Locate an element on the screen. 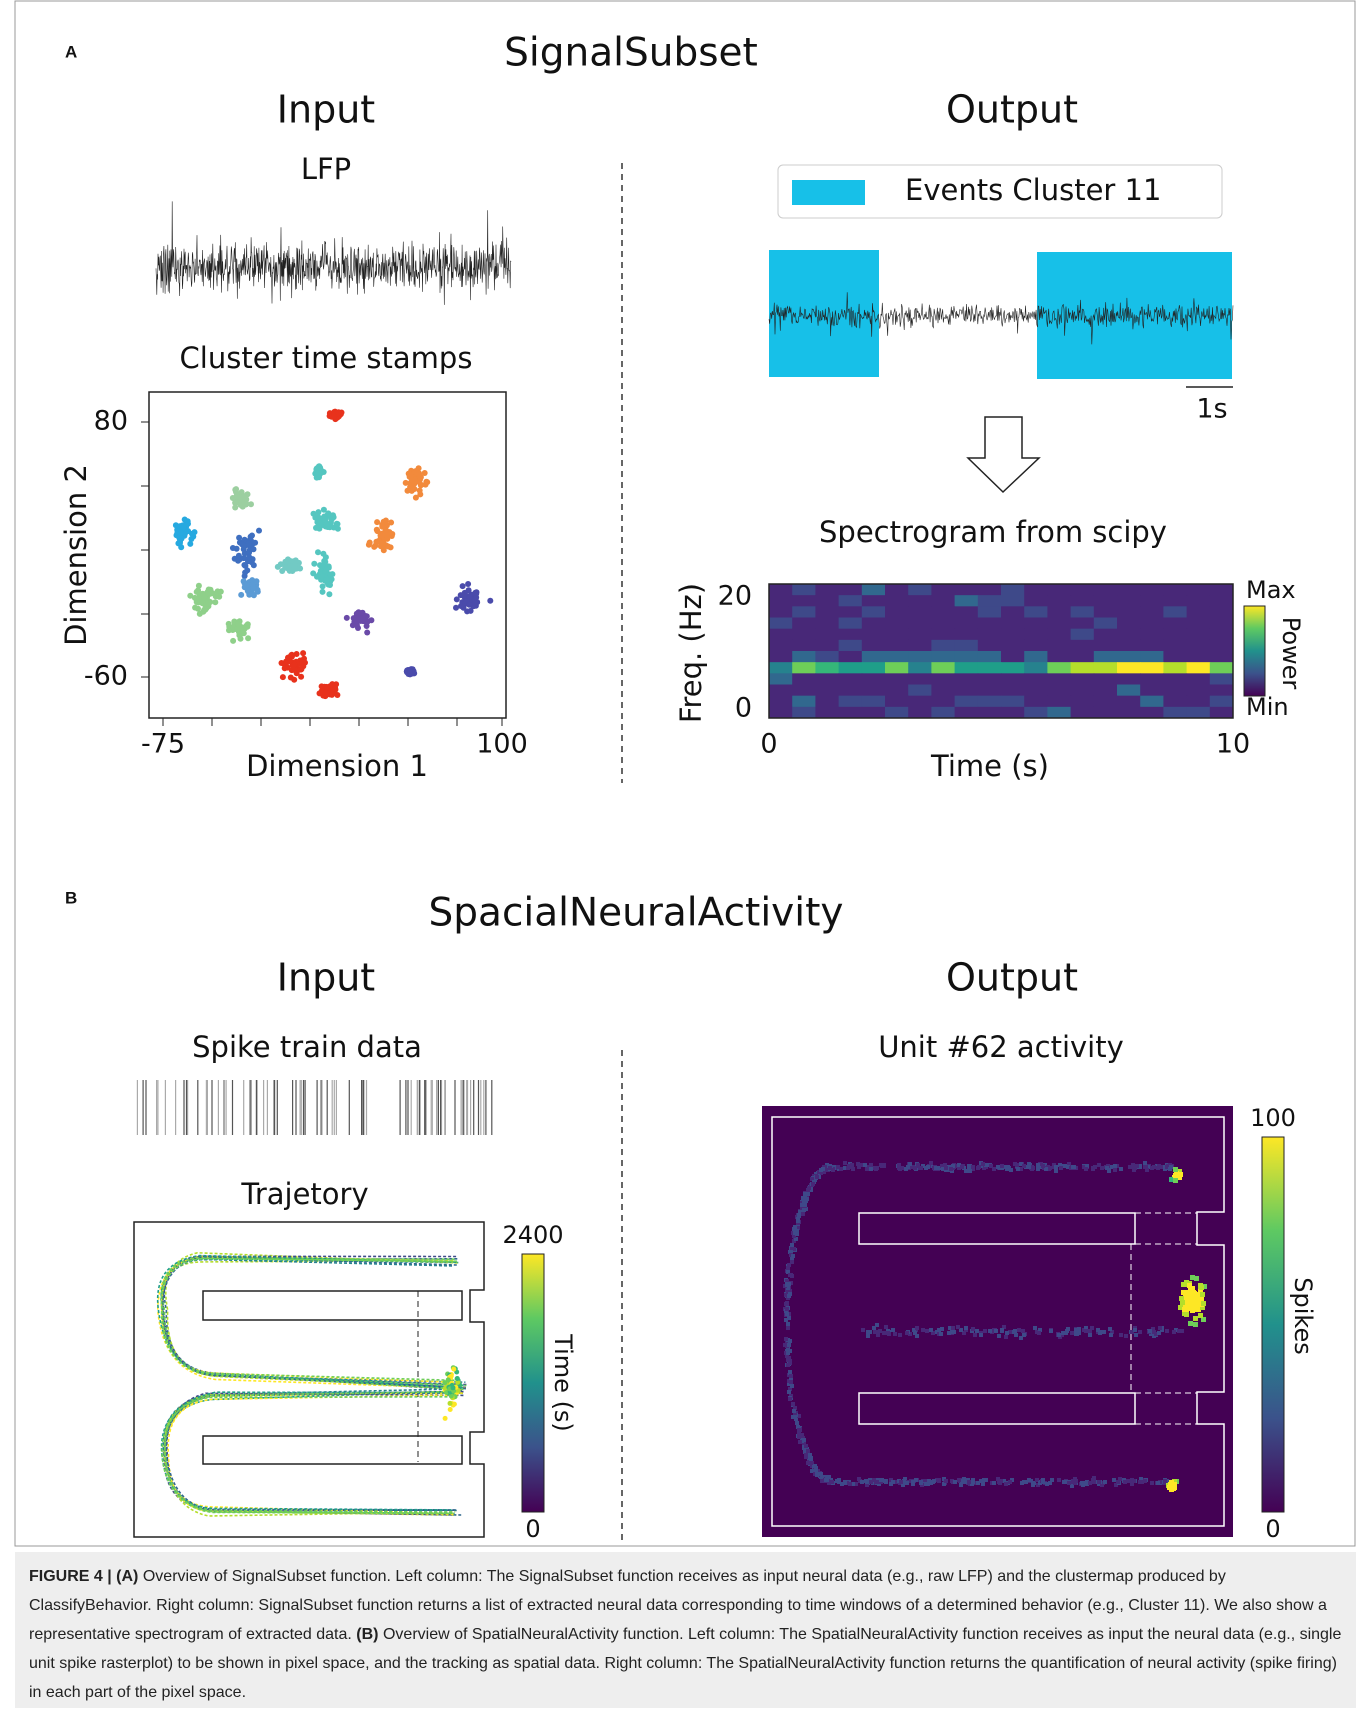  legend-swatch is located at coordinates (828, 192).